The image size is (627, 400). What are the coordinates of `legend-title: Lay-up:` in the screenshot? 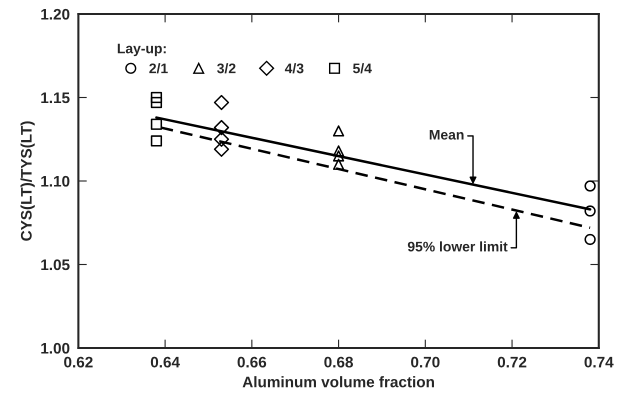 It's located at (142, 50).